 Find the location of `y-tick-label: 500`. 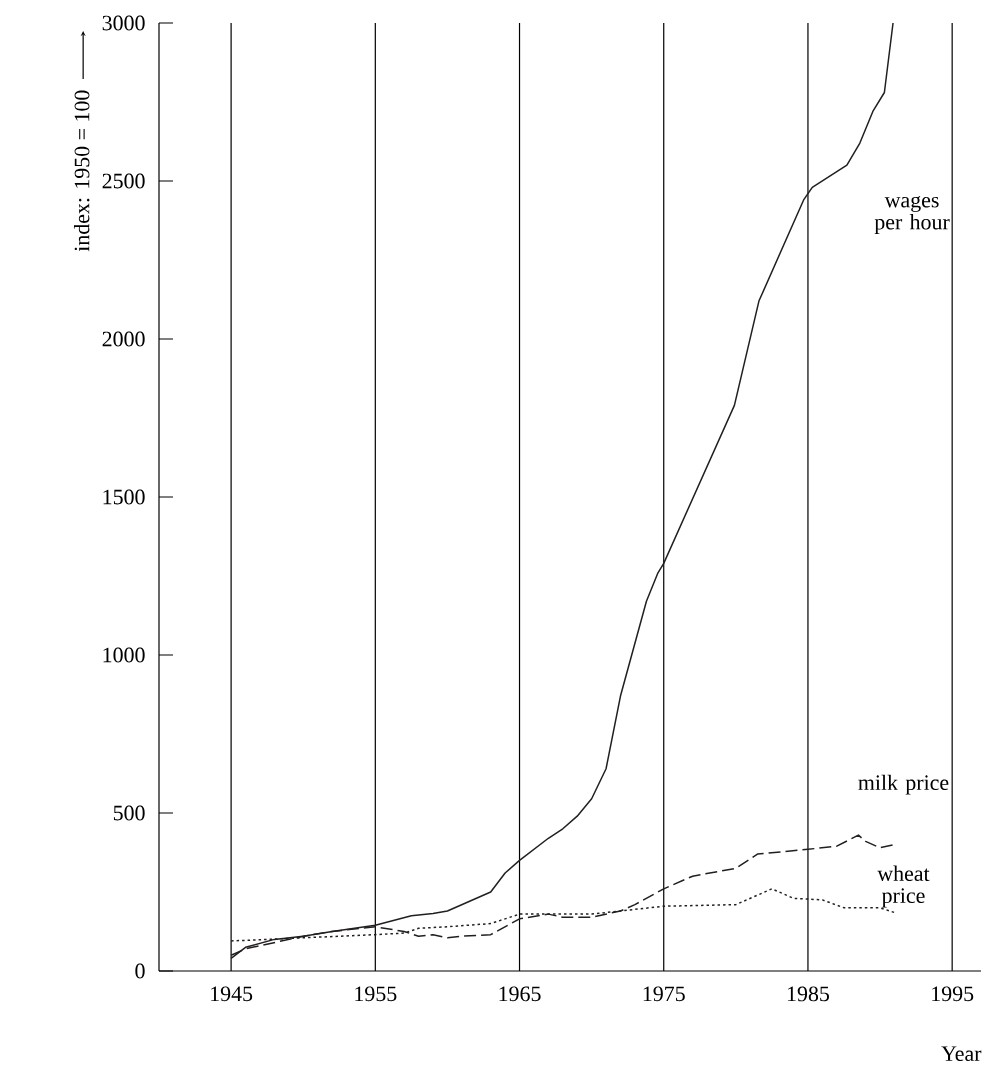

y-tick-label: 500 is located at coordinates (129, 813).